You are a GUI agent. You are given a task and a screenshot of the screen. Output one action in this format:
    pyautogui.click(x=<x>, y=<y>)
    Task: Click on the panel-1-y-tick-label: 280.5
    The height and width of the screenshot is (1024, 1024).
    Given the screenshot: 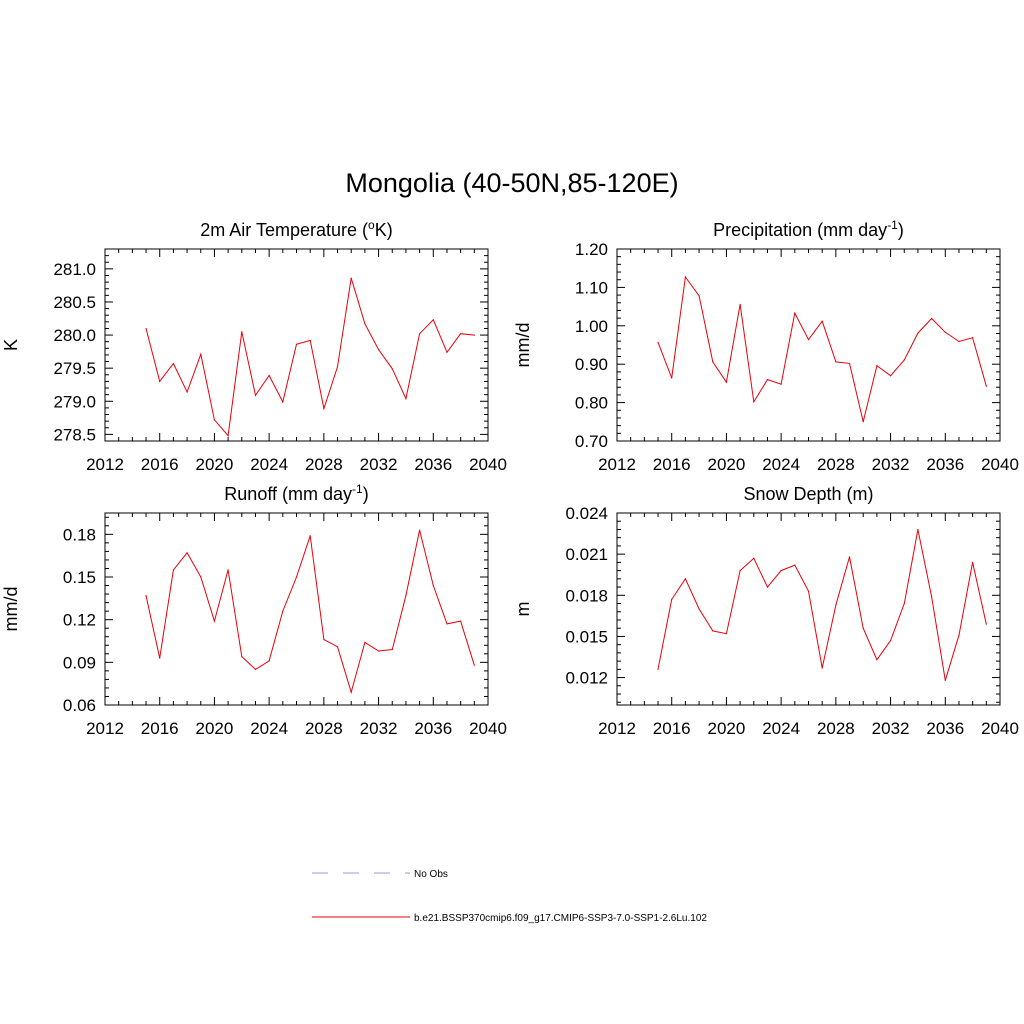 What is the action you would take?
    pyautogui.click(x=74, y=302)
    